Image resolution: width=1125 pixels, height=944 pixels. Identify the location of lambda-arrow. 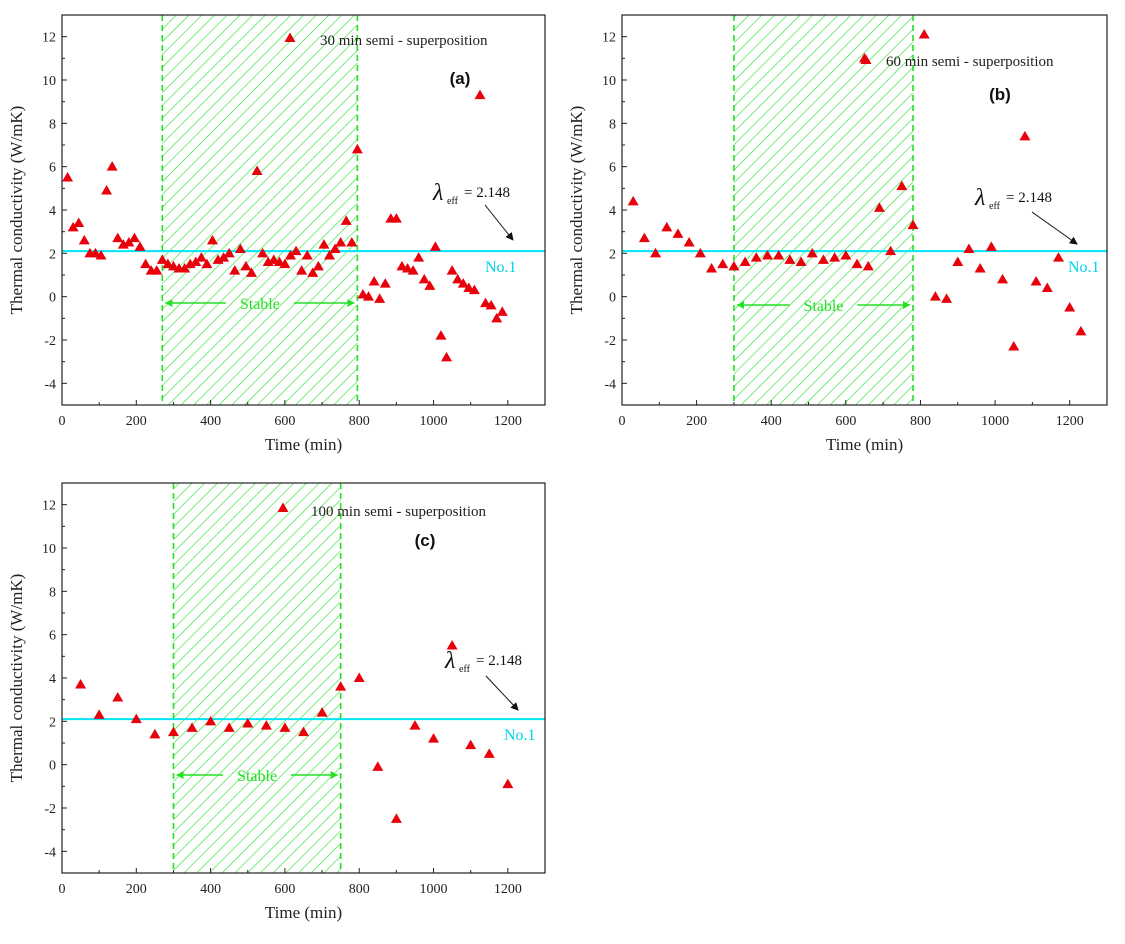
(502, 693).